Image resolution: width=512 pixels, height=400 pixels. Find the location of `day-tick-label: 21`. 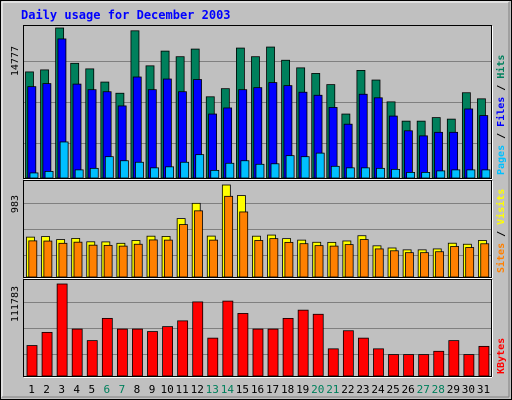

day-tick-label: 21 is located at coordinates (332, 389).